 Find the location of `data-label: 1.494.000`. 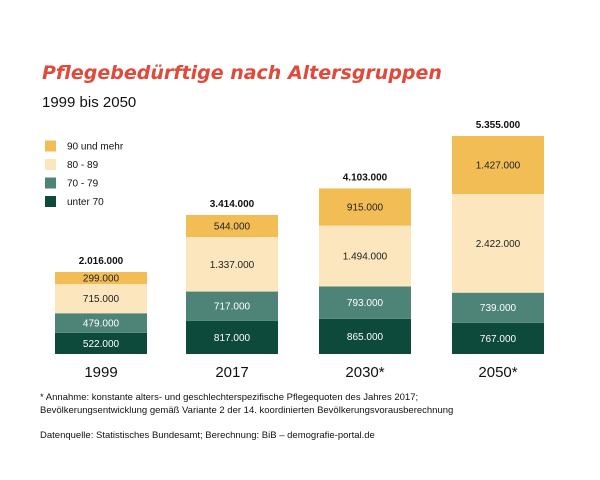

data-label: 1.494.000 is located at coordinates (365, 257).